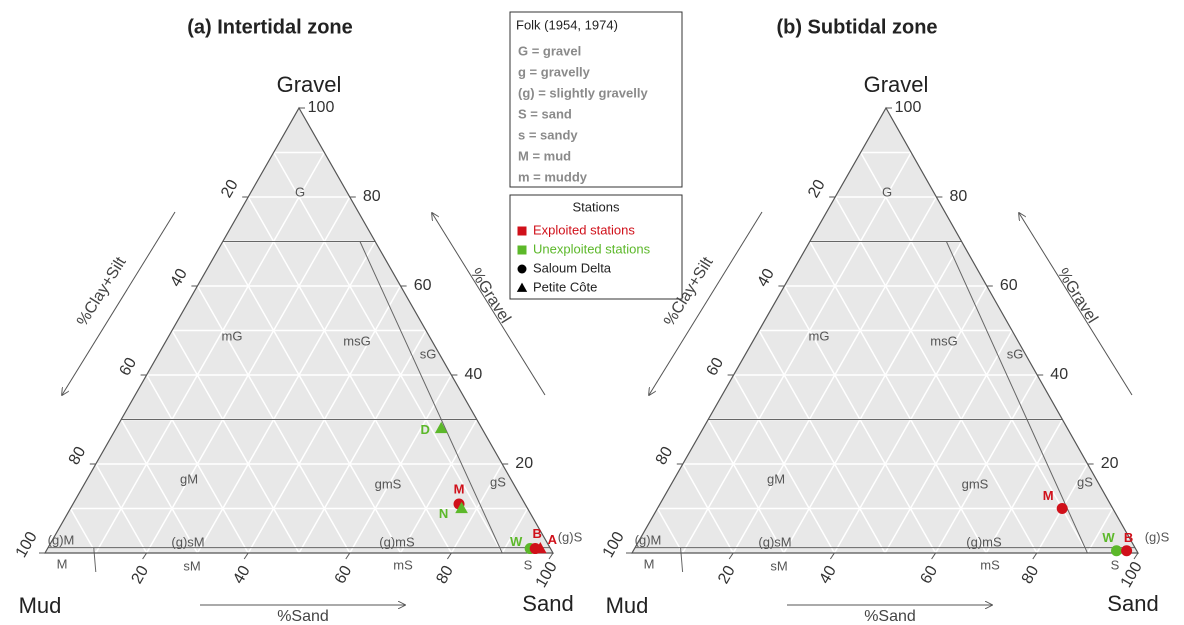  What do you see at coordinates (547, 603) in the screenshot?
I see `vertex-label: Sand` at bounding box center [547, 603].